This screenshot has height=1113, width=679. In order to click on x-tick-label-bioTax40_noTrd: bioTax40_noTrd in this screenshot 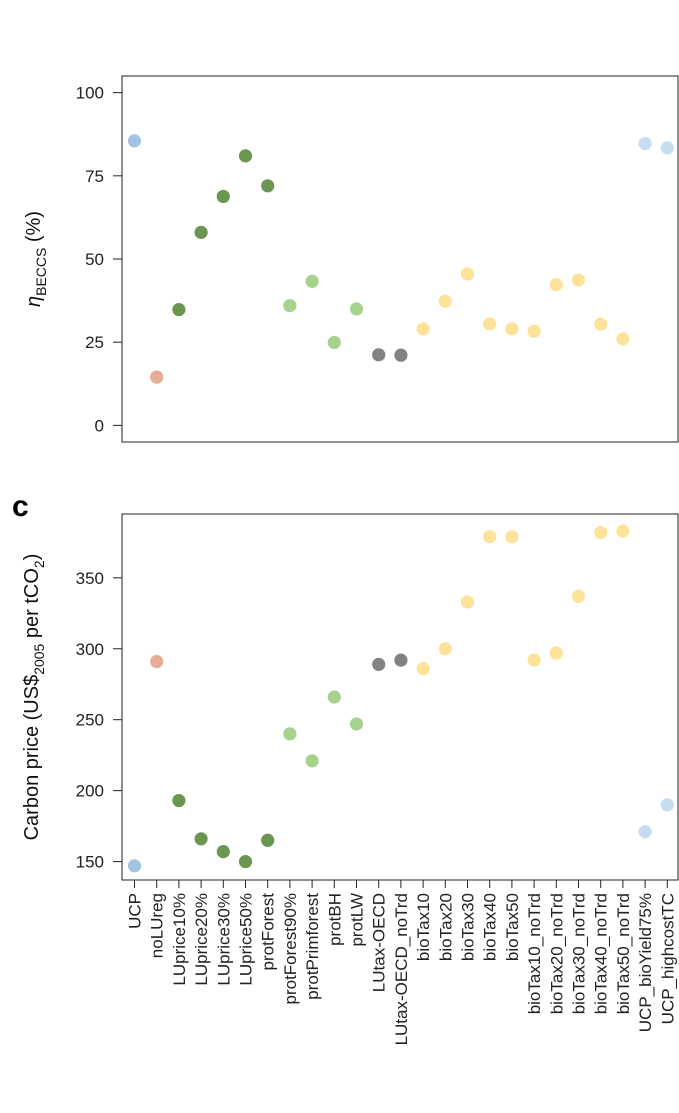, I will do `click(601, 953)`.